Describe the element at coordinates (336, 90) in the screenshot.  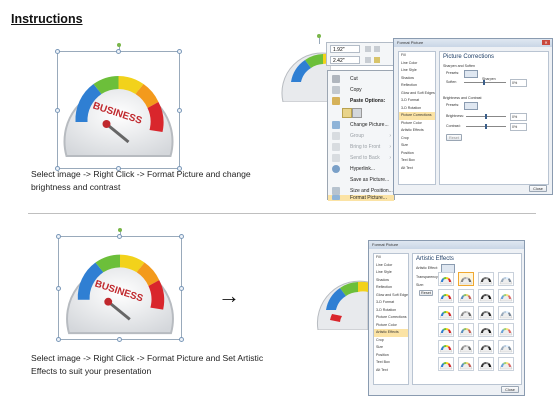
I see `copy-icon` at that location.